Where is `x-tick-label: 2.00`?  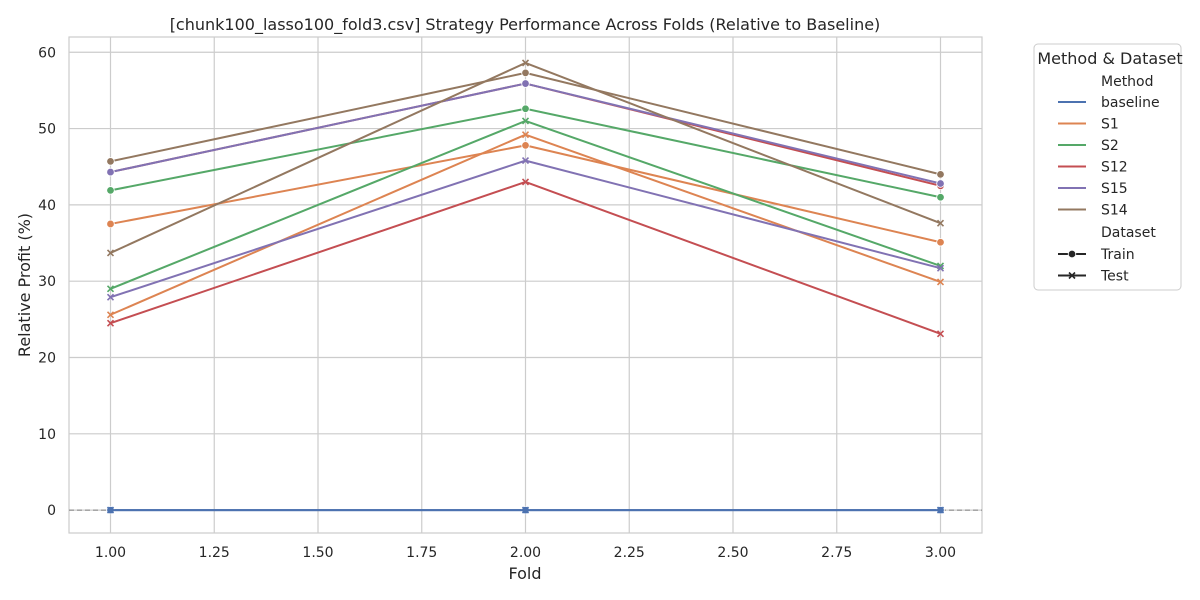
x-tick-label: 2.00 is located at coordinates (525, 553).